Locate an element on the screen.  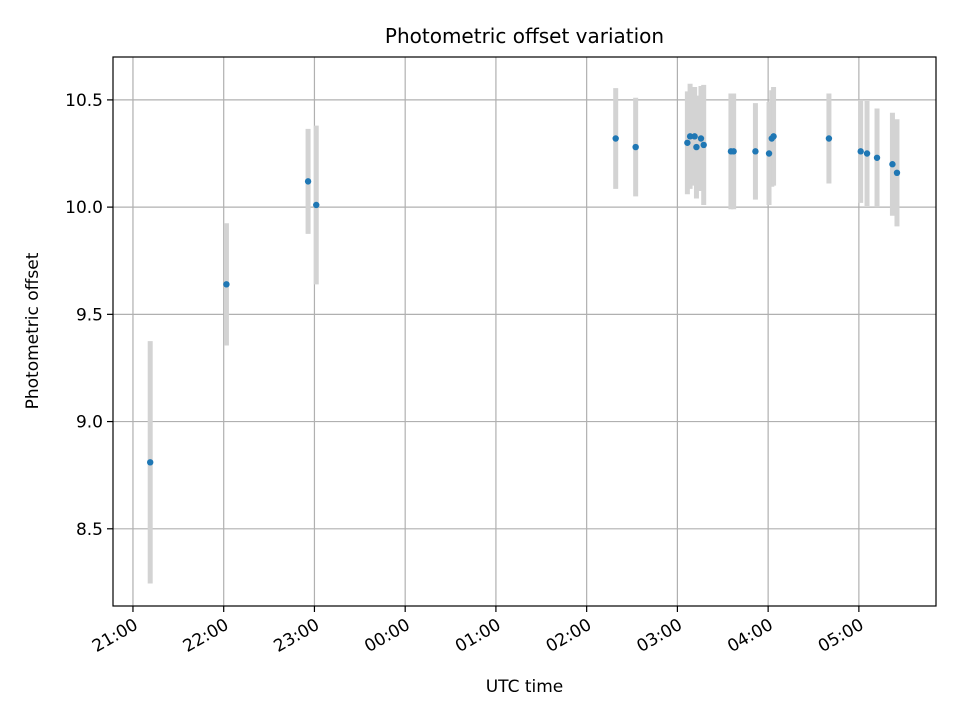
y-tick-label: 9.5 is located at coordinates (89, 315).